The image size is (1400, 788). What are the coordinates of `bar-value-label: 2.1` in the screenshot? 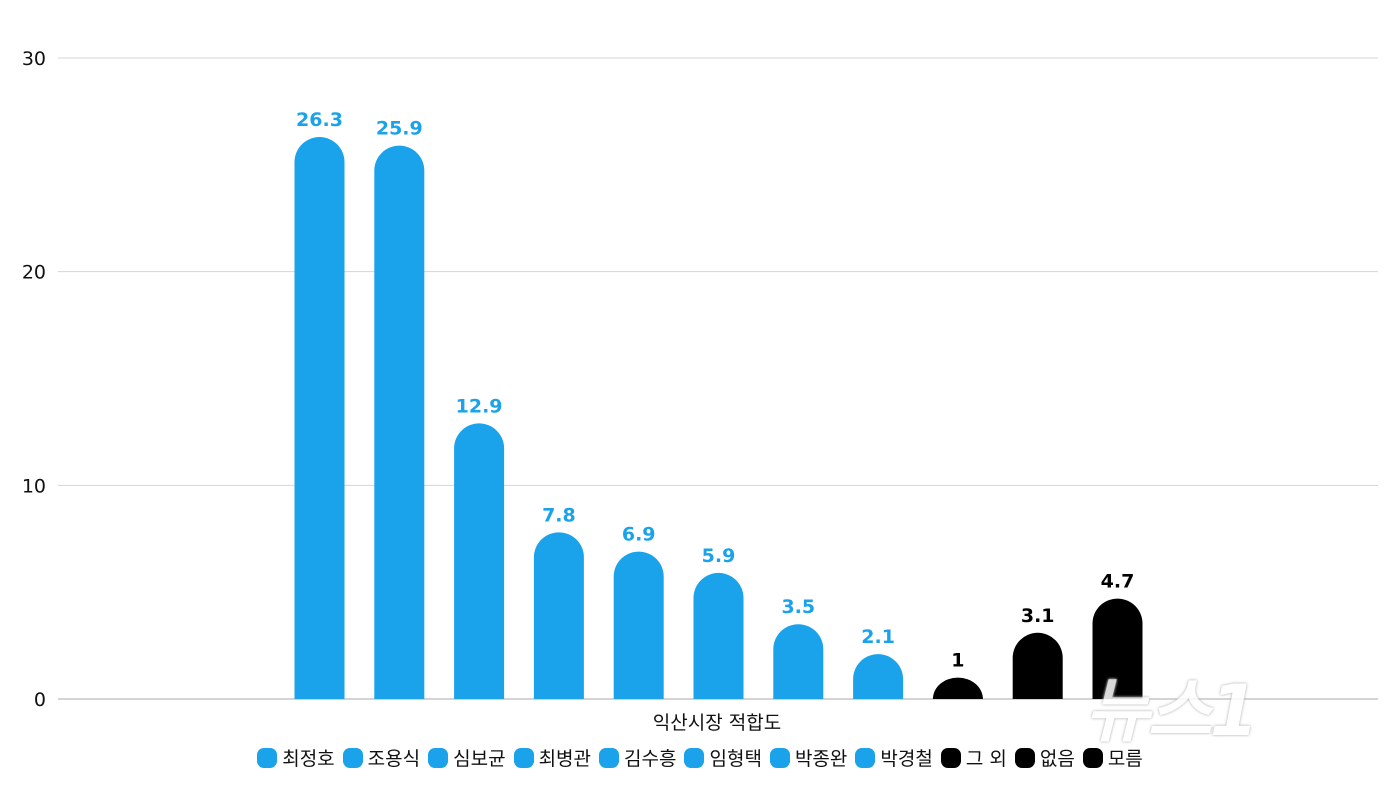 It's located at (878, 637).